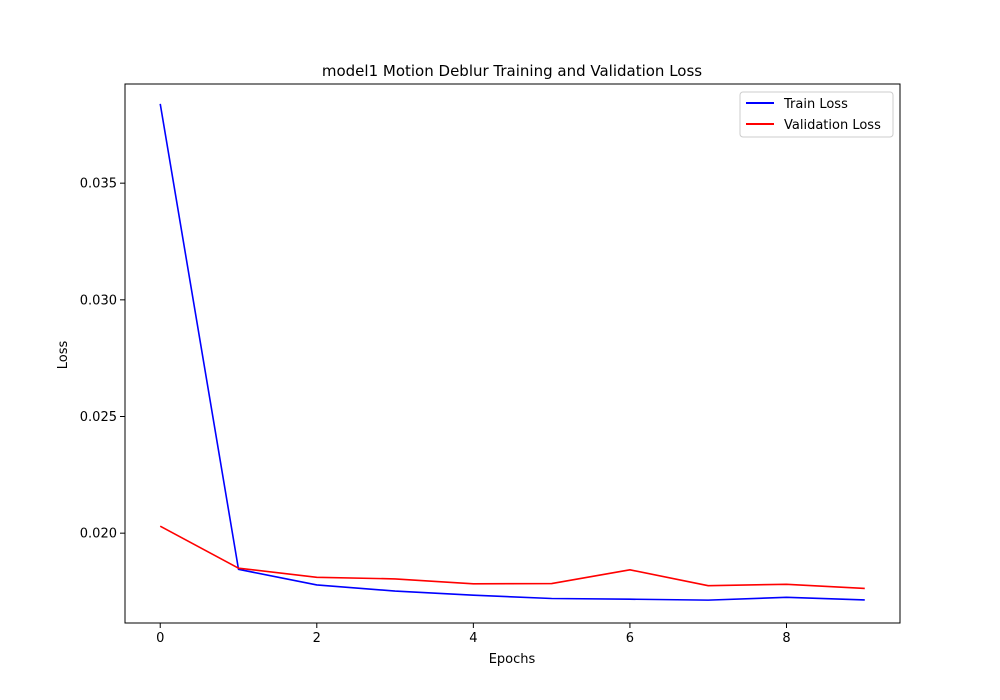 This screenshot has height=700, width=1000. I want to click on y-tick-label: 0.020, so click(98, 534).